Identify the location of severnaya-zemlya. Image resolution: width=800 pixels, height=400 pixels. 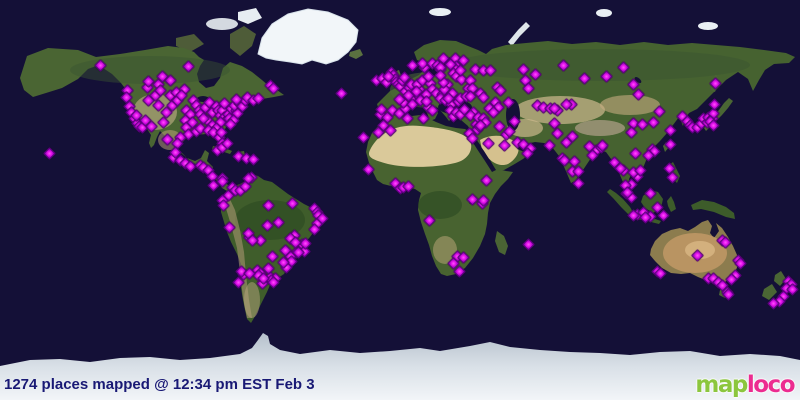
(604, 13).